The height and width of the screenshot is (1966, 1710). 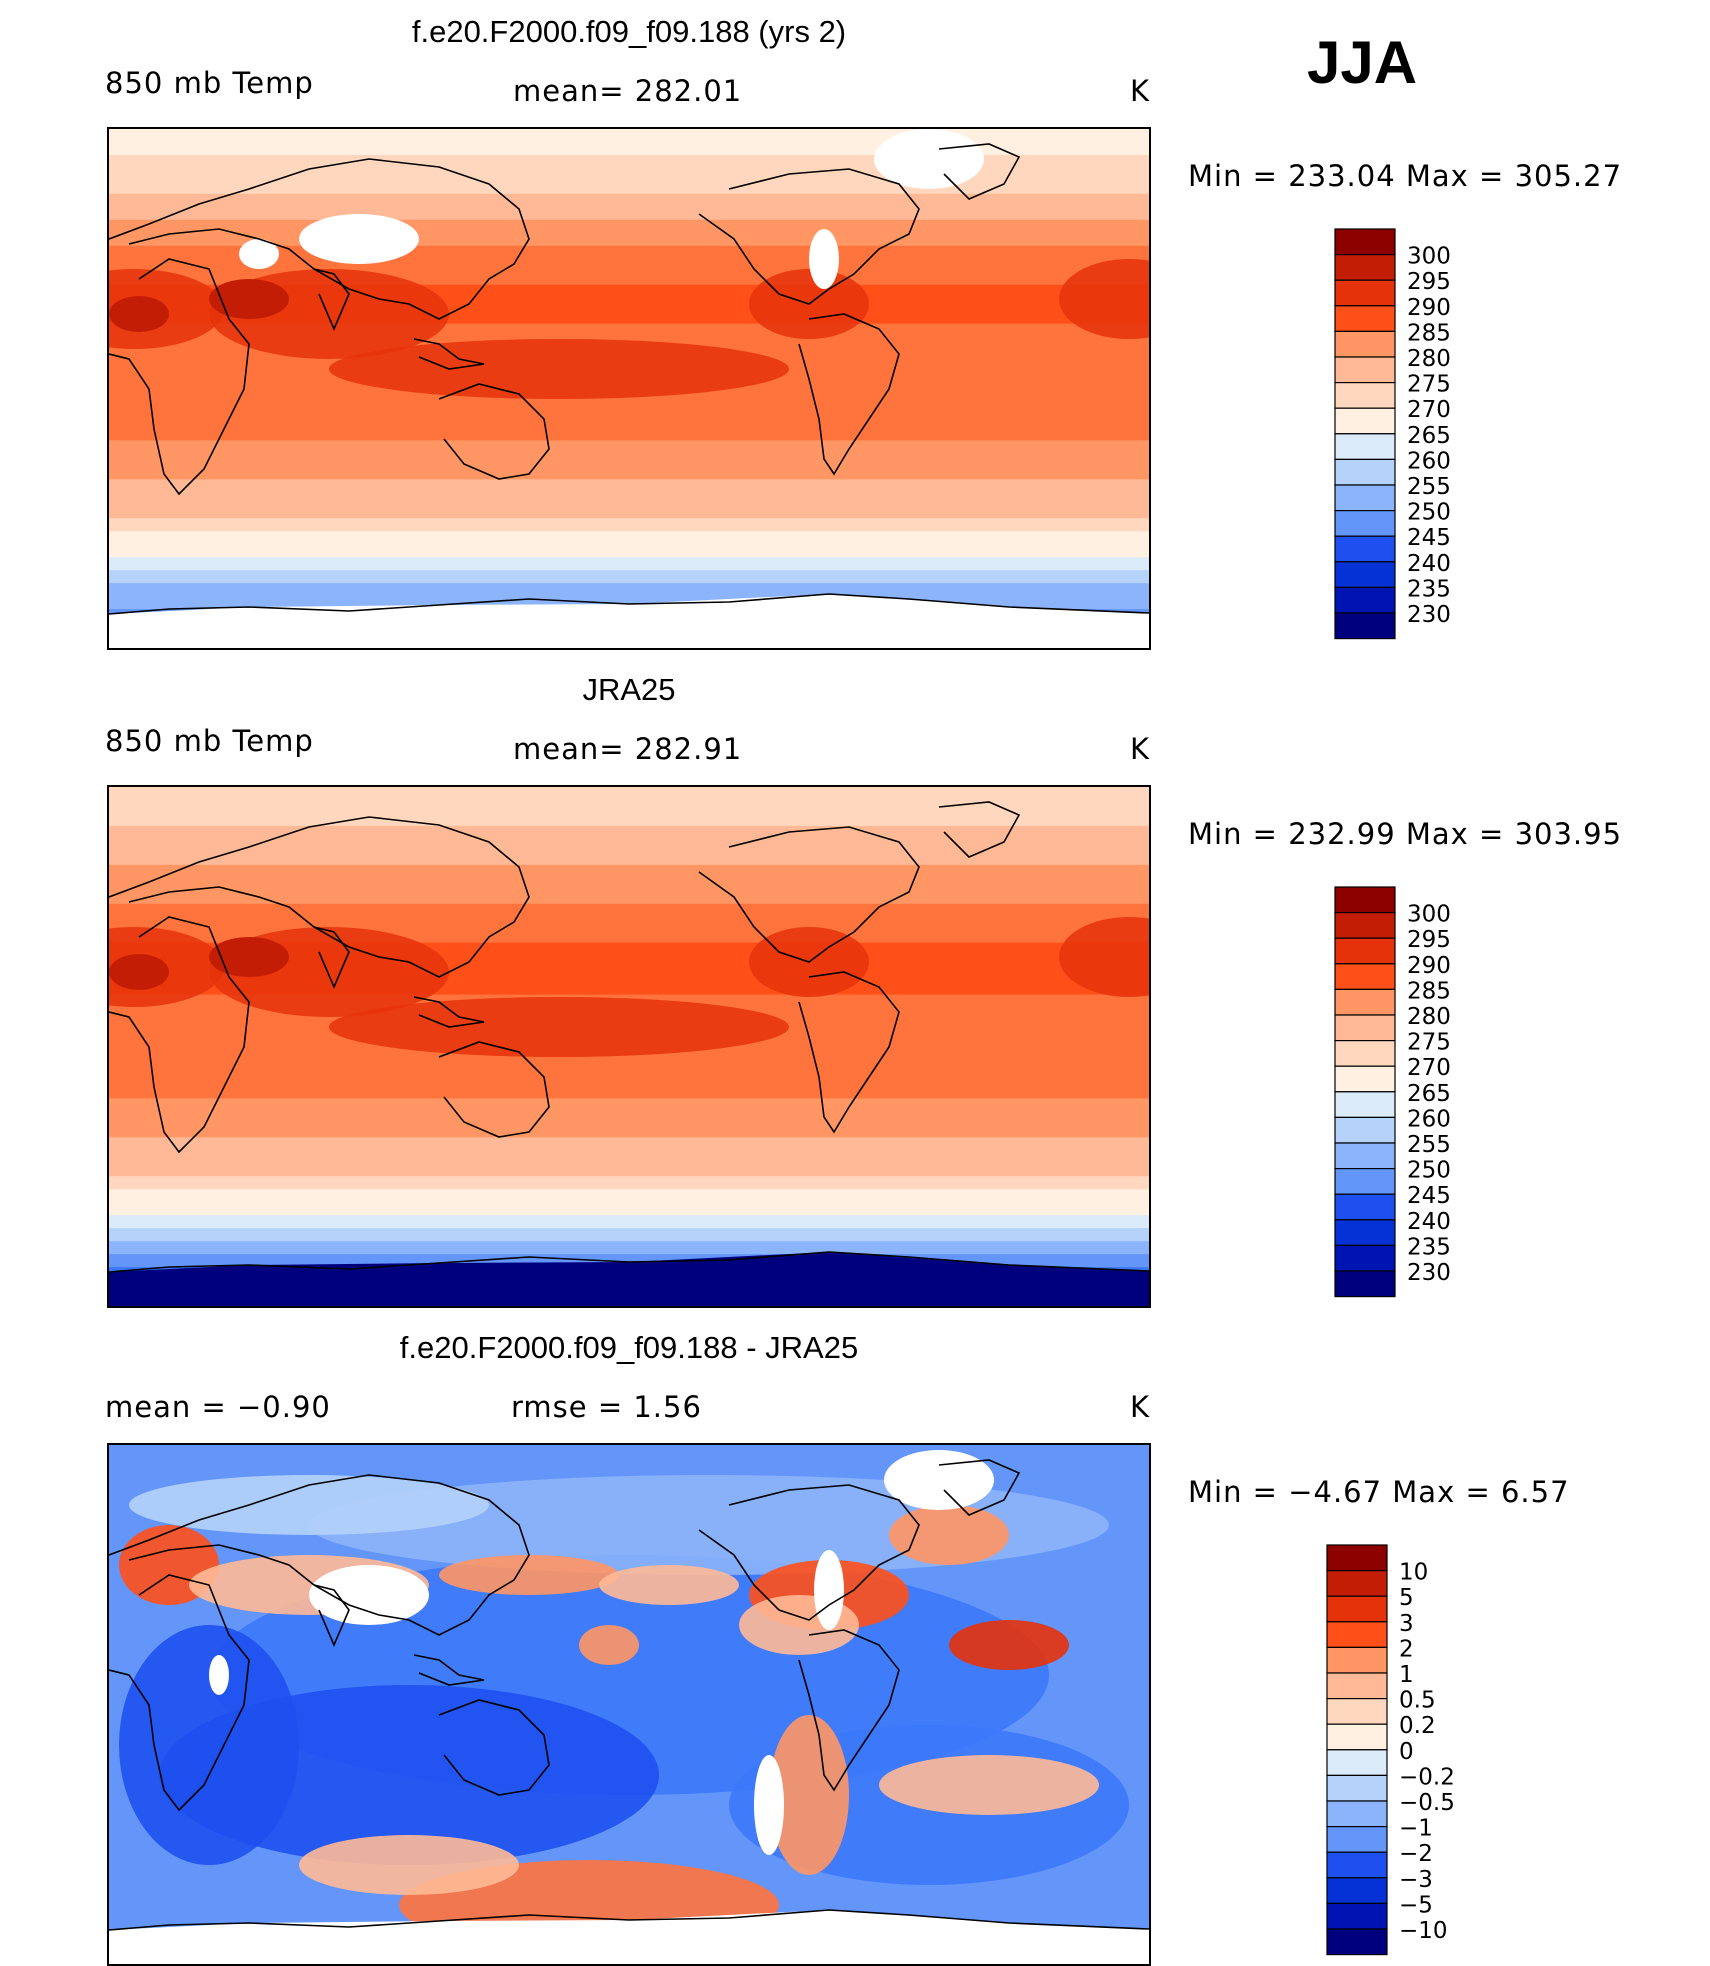 What do you see at coordinates (1417, 1726) in the screenshot?
I see `colorbar-label: 0.2` at bounding box center [1417, 1726].